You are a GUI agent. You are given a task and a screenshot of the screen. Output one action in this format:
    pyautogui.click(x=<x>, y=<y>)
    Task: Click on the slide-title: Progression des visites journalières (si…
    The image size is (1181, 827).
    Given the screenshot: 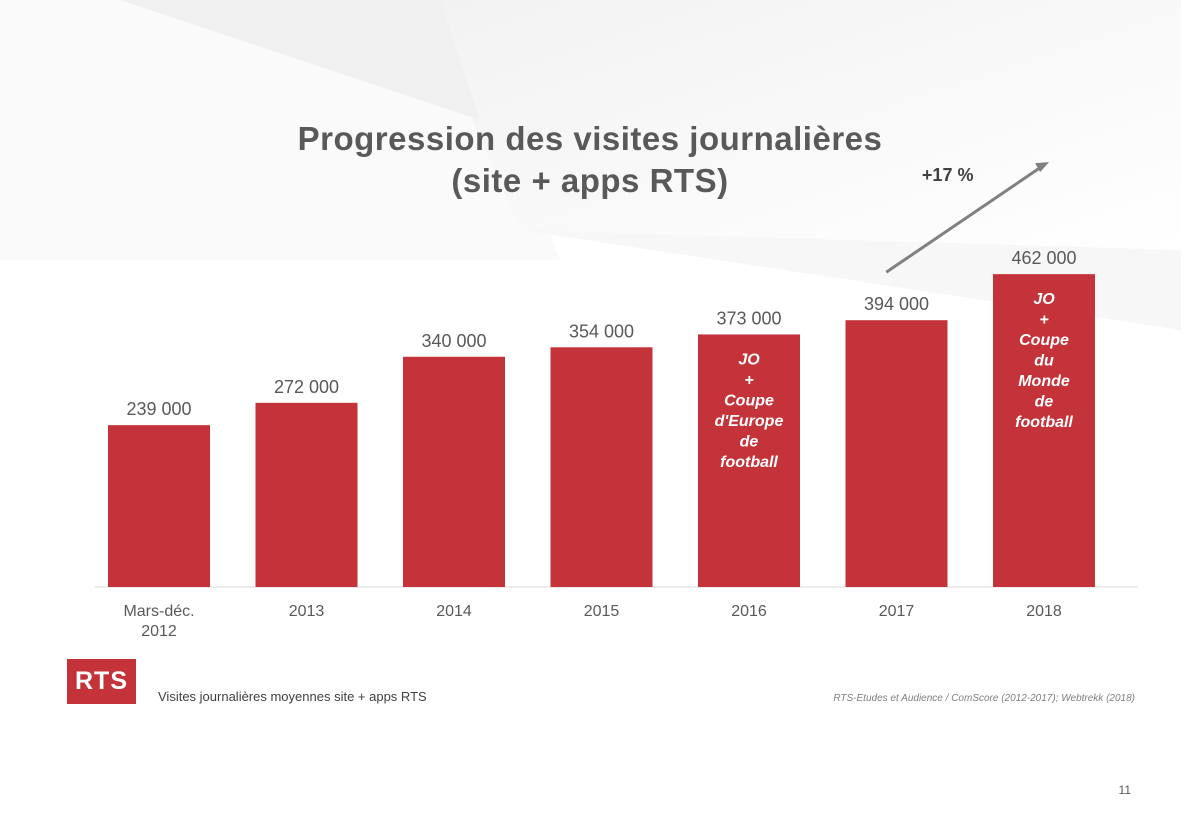 What is the action you would take?
    pyautogui.click(x=590, y=160)
    